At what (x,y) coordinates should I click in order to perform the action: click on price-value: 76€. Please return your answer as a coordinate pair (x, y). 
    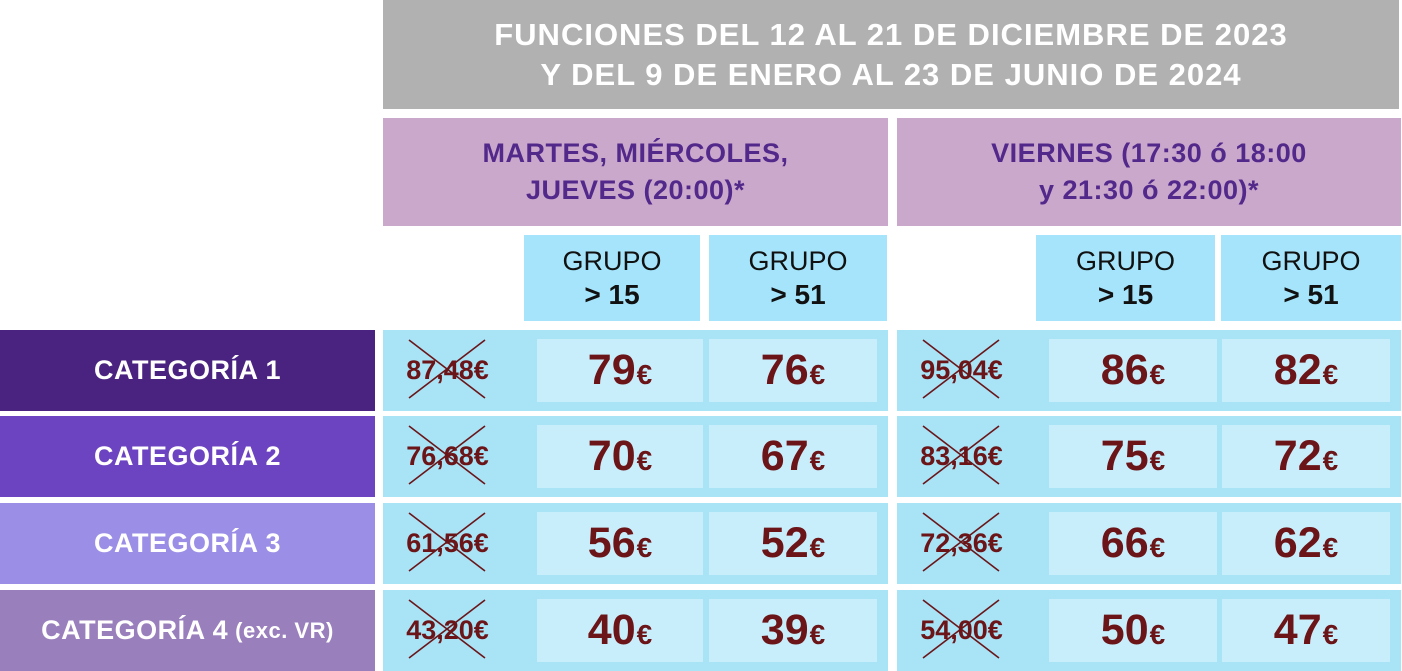
    Looking at the image, I should click on (793, 370).